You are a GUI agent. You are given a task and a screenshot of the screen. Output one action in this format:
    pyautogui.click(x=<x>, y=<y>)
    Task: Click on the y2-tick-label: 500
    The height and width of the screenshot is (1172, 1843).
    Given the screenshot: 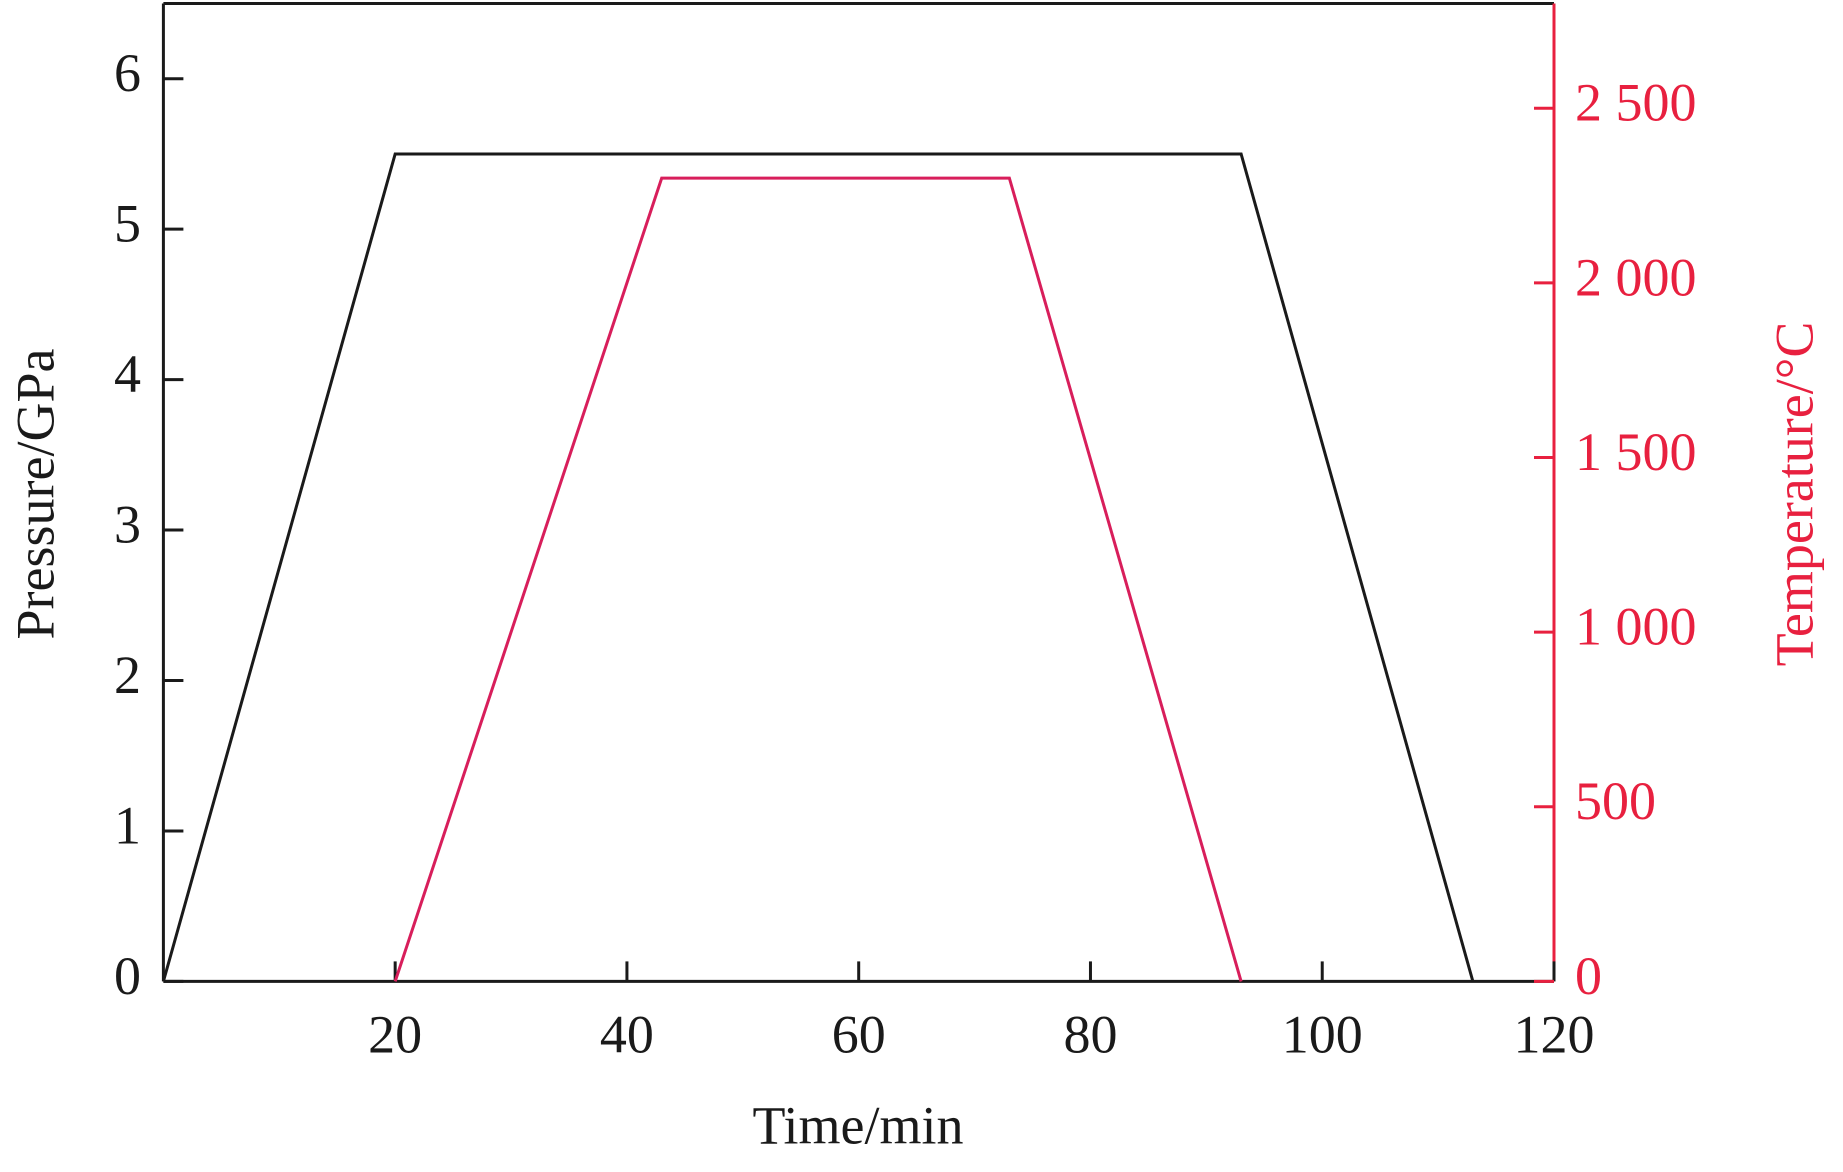 What is the action you would take?
    pyautogui.click(x=1615, y=801)
    